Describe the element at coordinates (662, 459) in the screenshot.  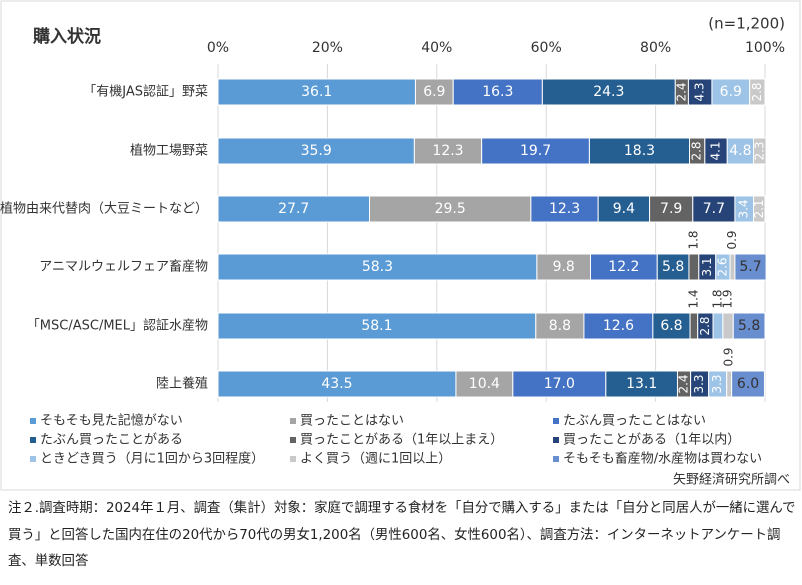
I see `legend-label: そもそも畜産物/水産物は買わない` at that location.